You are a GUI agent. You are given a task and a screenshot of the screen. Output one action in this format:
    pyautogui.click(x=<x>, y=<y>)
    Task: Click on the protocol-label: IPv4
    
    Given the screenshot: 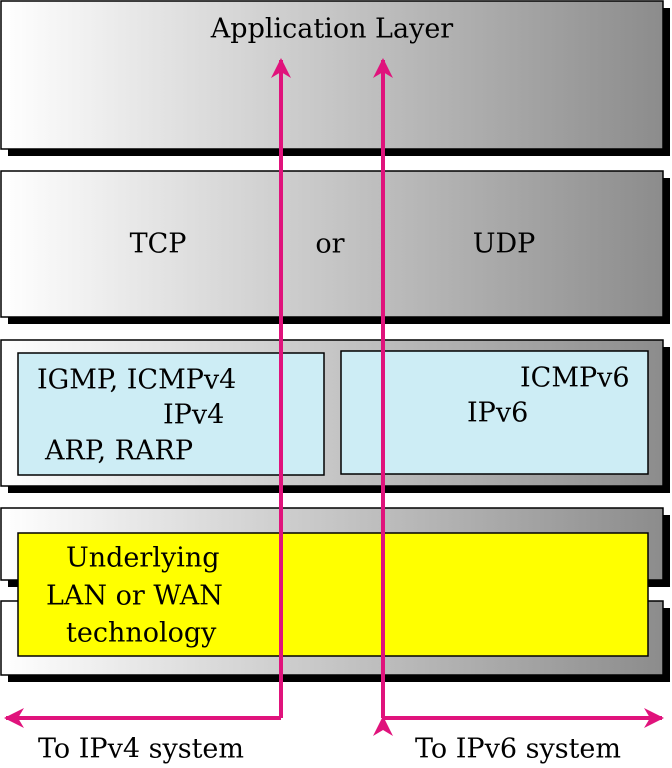 What is the action you would take?
    pyautogui.click(x=193, y=415)
    